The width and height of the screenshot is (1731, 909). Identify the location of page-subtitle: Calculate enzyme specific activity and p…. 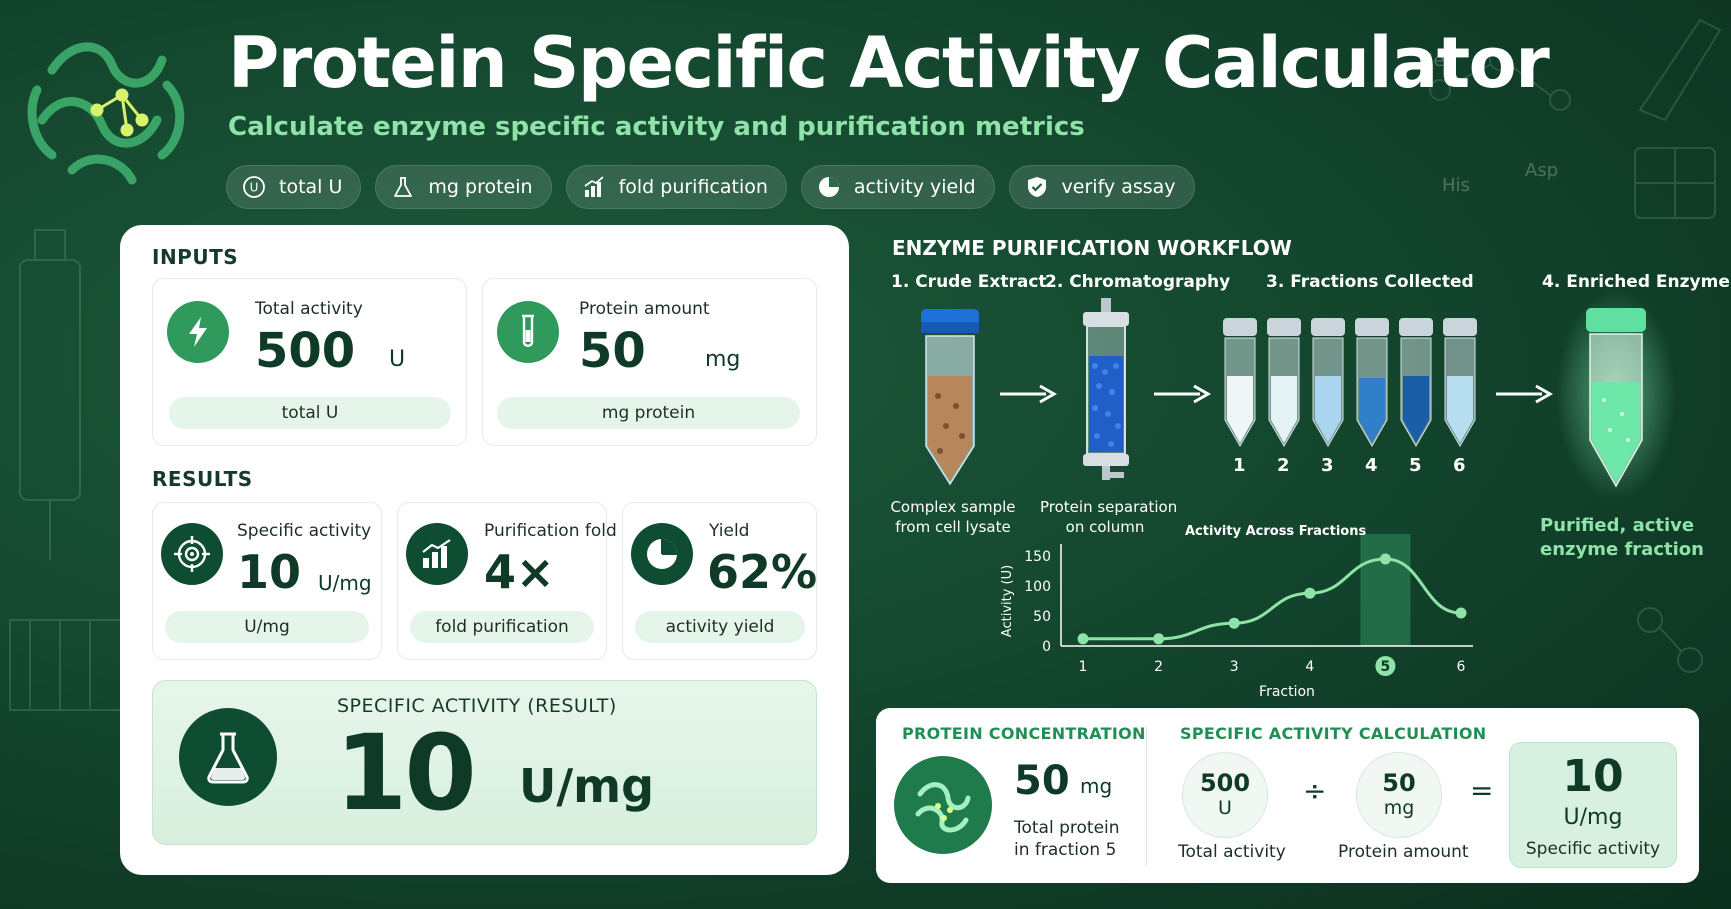
(656, 127).